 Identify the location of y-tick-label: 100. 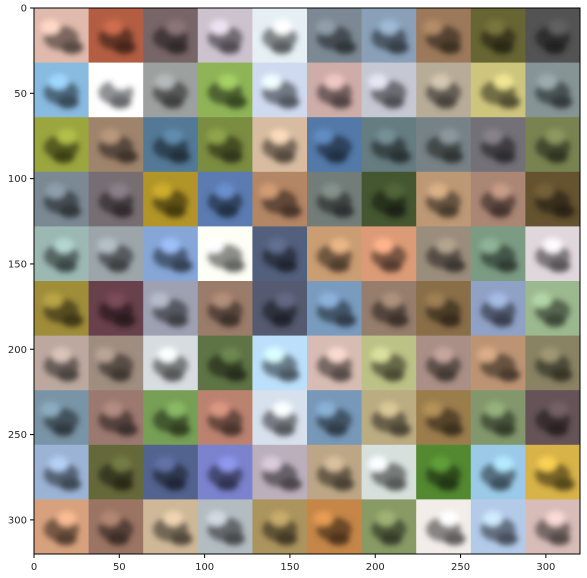
(17, 179).